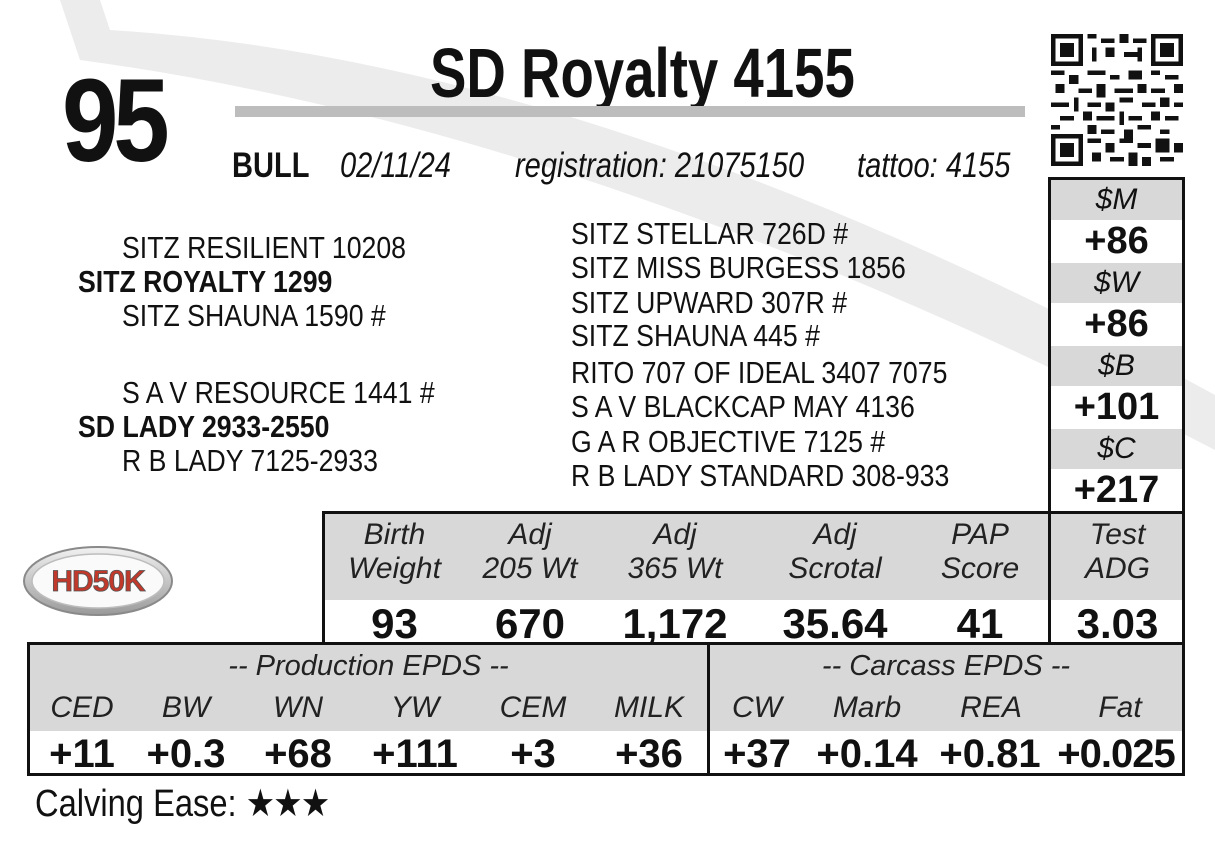 Image resolution: width=1215 pixels, height=850 pixels. Describe the element at coordinates (186, 707) in the screenshot. I see `epd-label-bw: BW` at that location.